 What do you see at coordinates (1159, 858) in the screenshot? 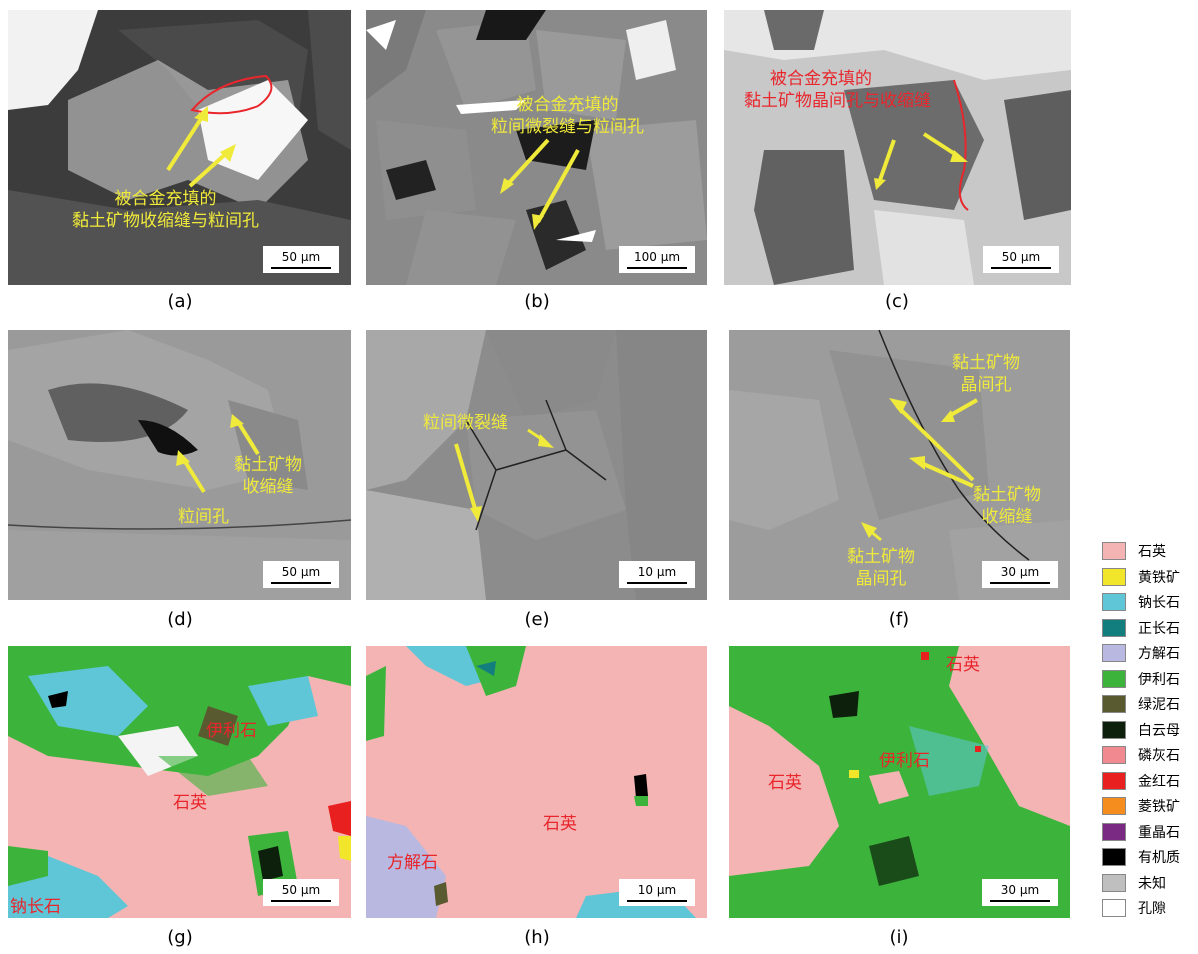
I see `legend-label: 有机质` at bounding box center [1159, 858].